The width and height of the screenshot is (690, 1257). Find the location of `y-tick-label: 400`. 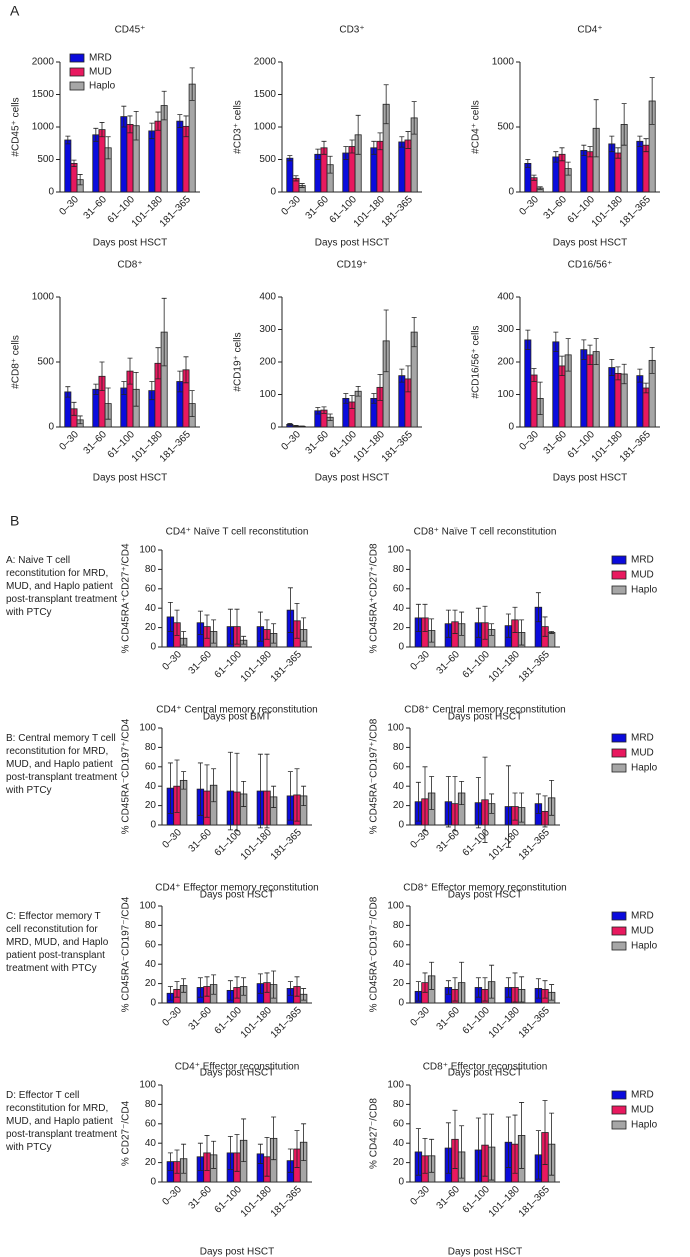

y-tick-label: 400 is located at coordinates (505, 297).